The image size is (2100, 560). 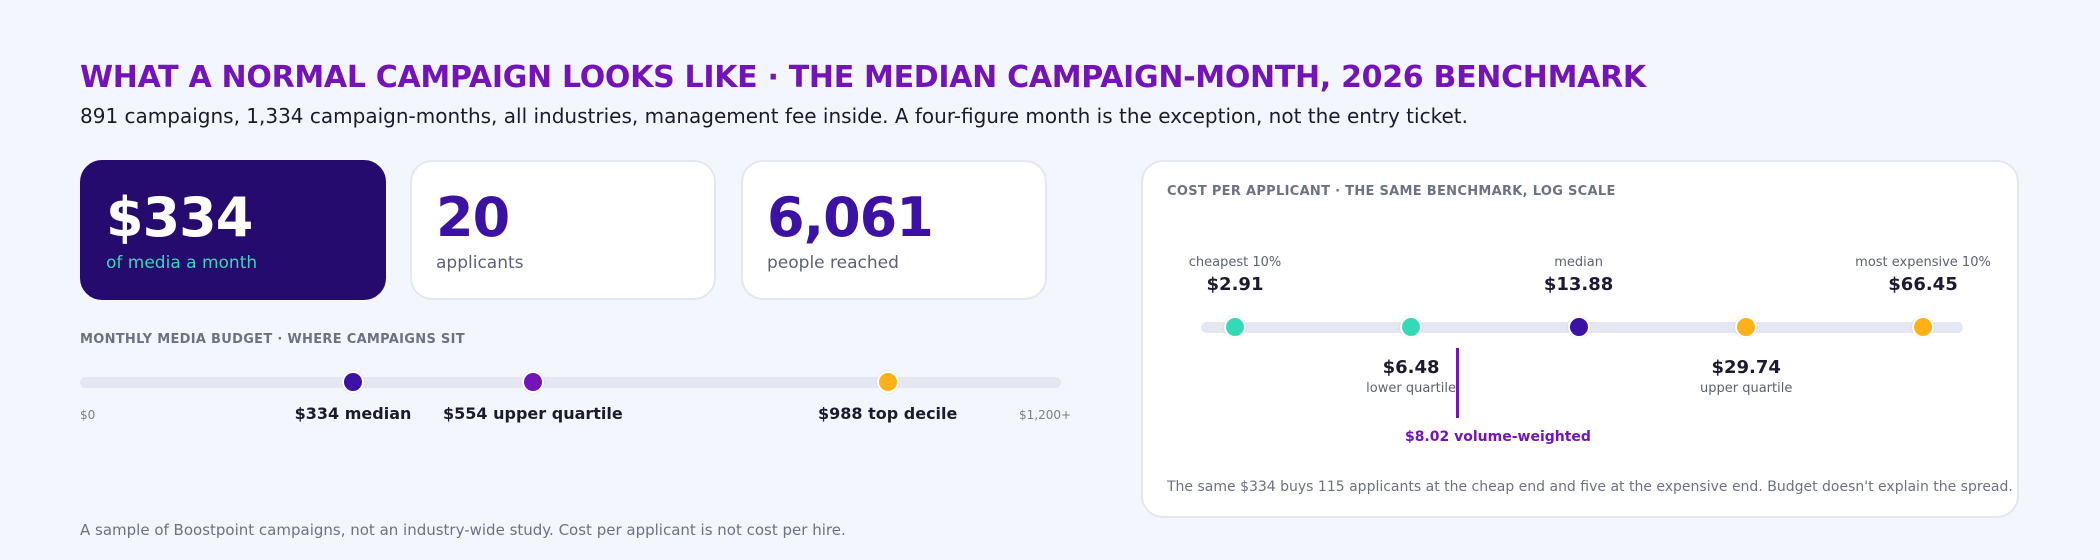 What do you see at coordinates (1458, 383) in the screenshot?
I see `volume-weighted-marker-line` at bounding box center [1458, 383].